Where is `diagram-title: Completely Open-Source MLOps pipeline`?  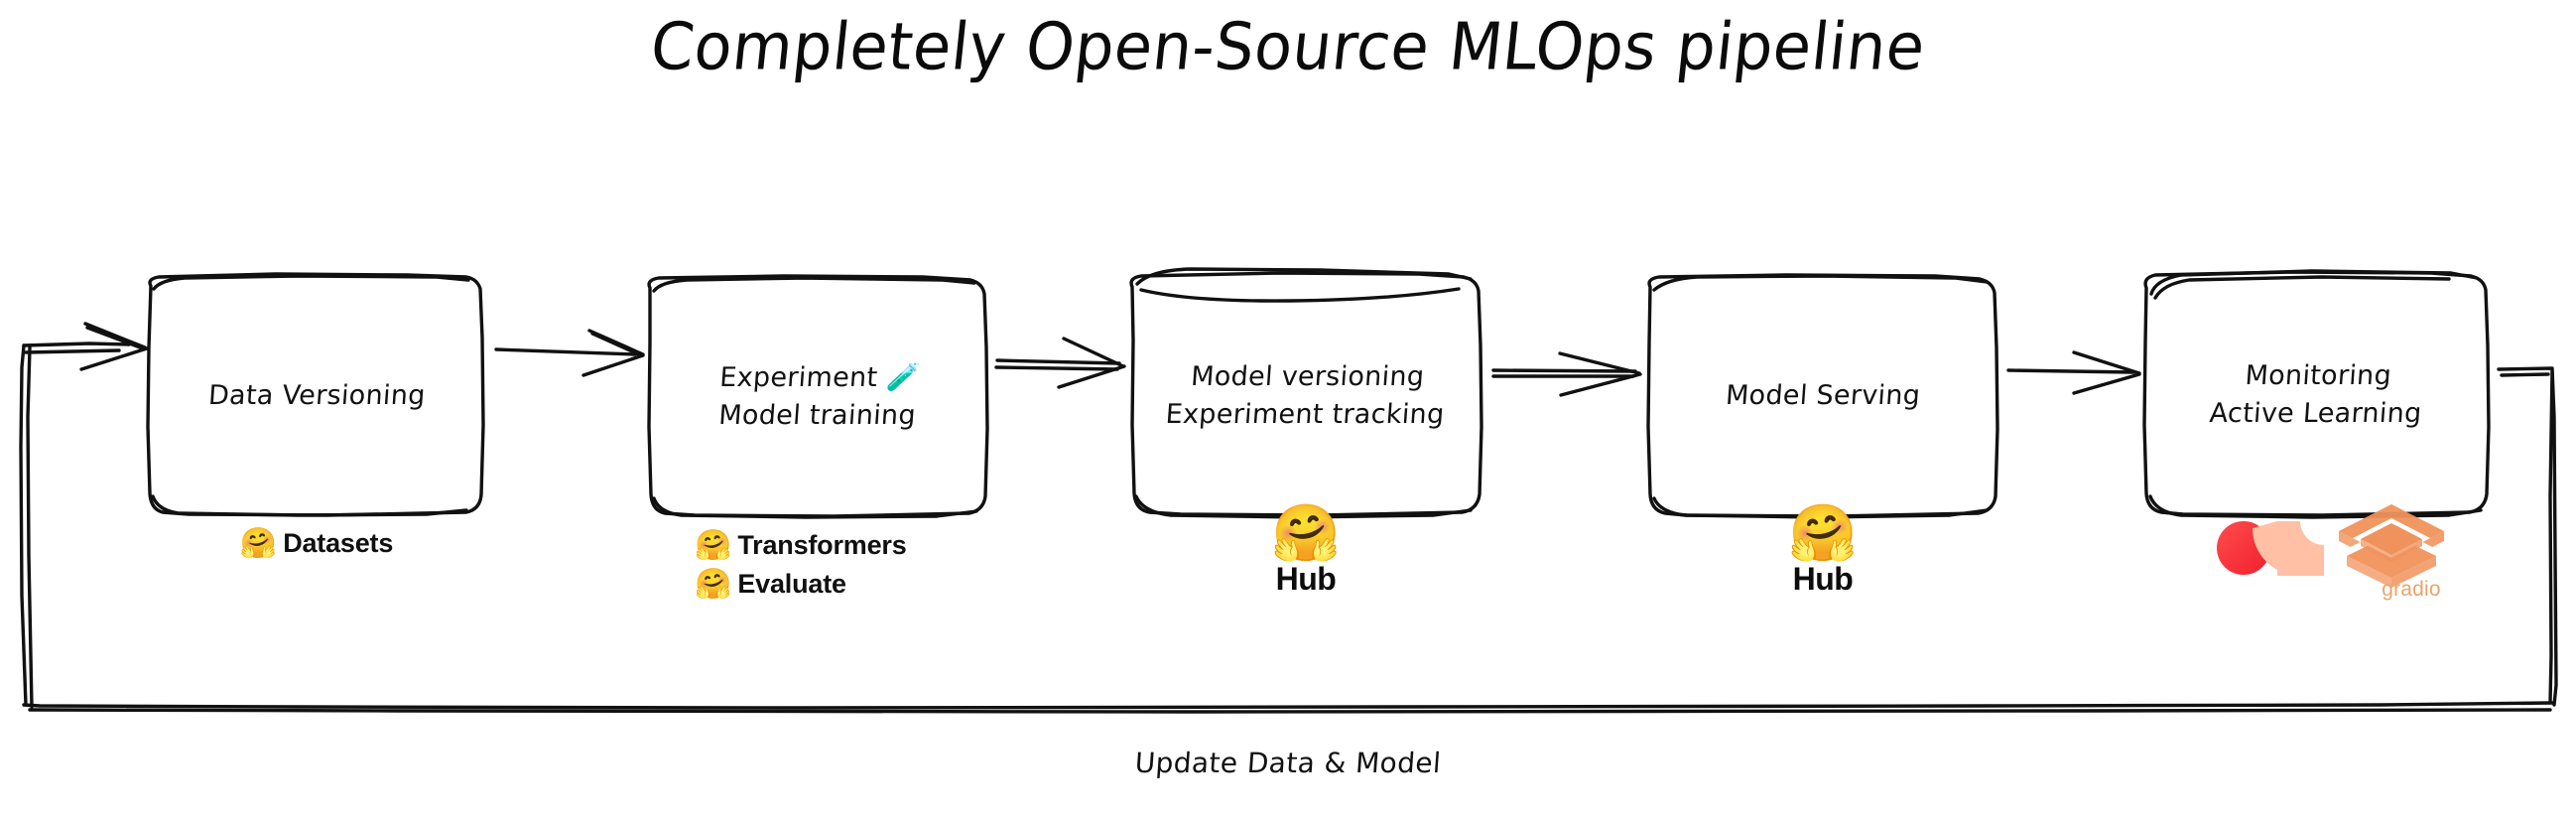
diagram-title: Completely Open-Source MLOps pipeline is located at coordinates (1288, 46).